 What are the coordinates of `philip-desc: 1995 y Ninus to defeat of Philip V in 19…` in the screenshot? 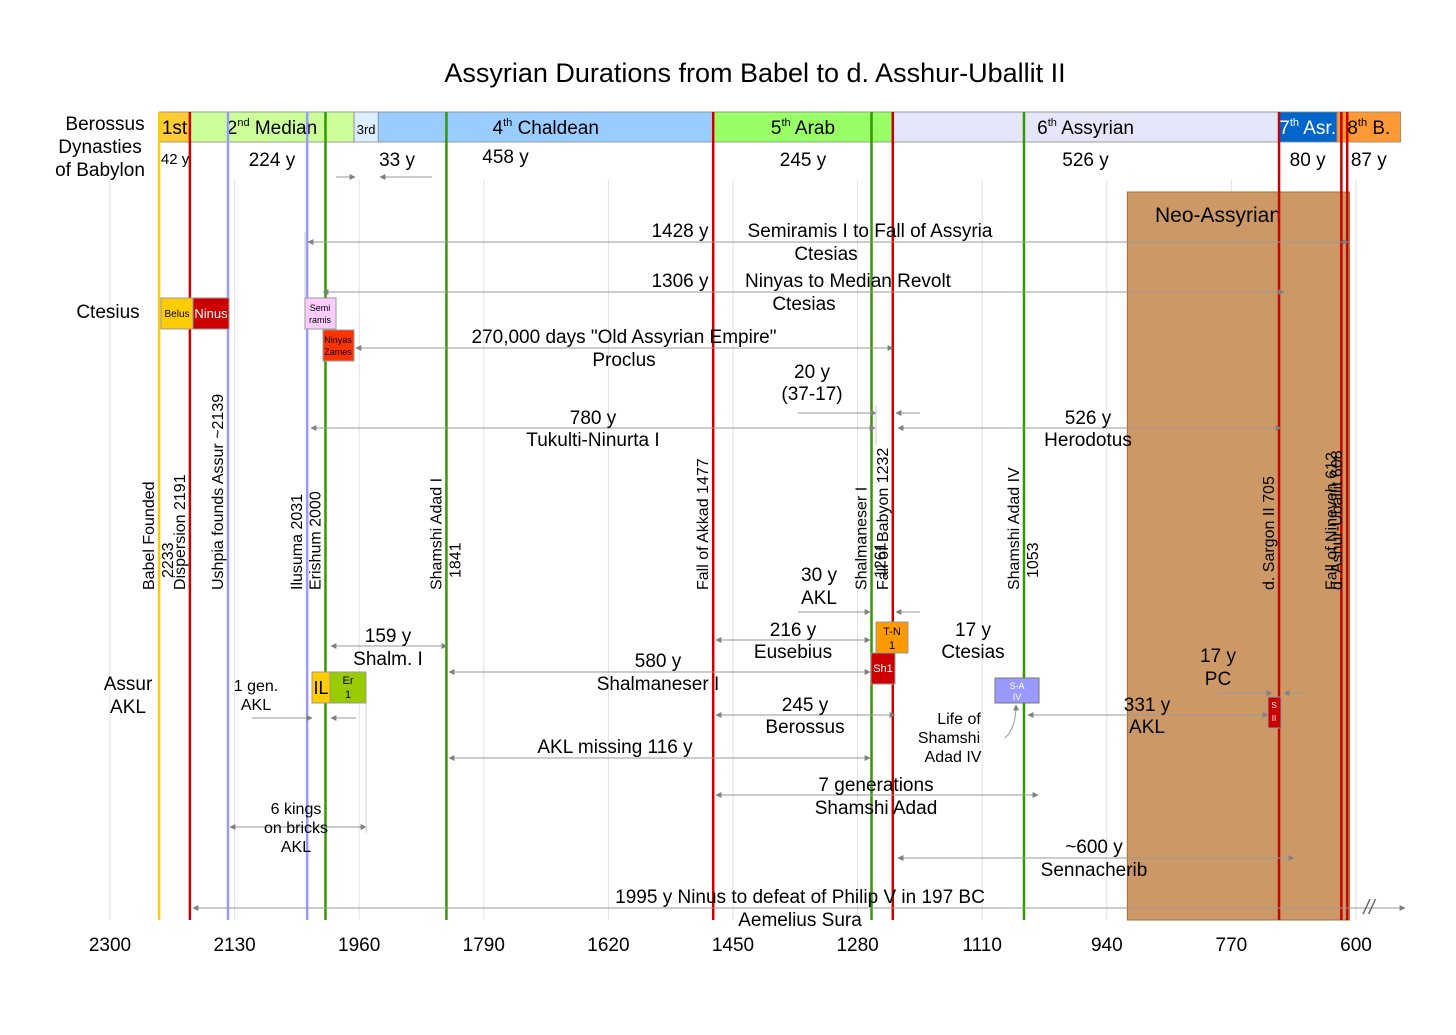 It's located at (800, 897).